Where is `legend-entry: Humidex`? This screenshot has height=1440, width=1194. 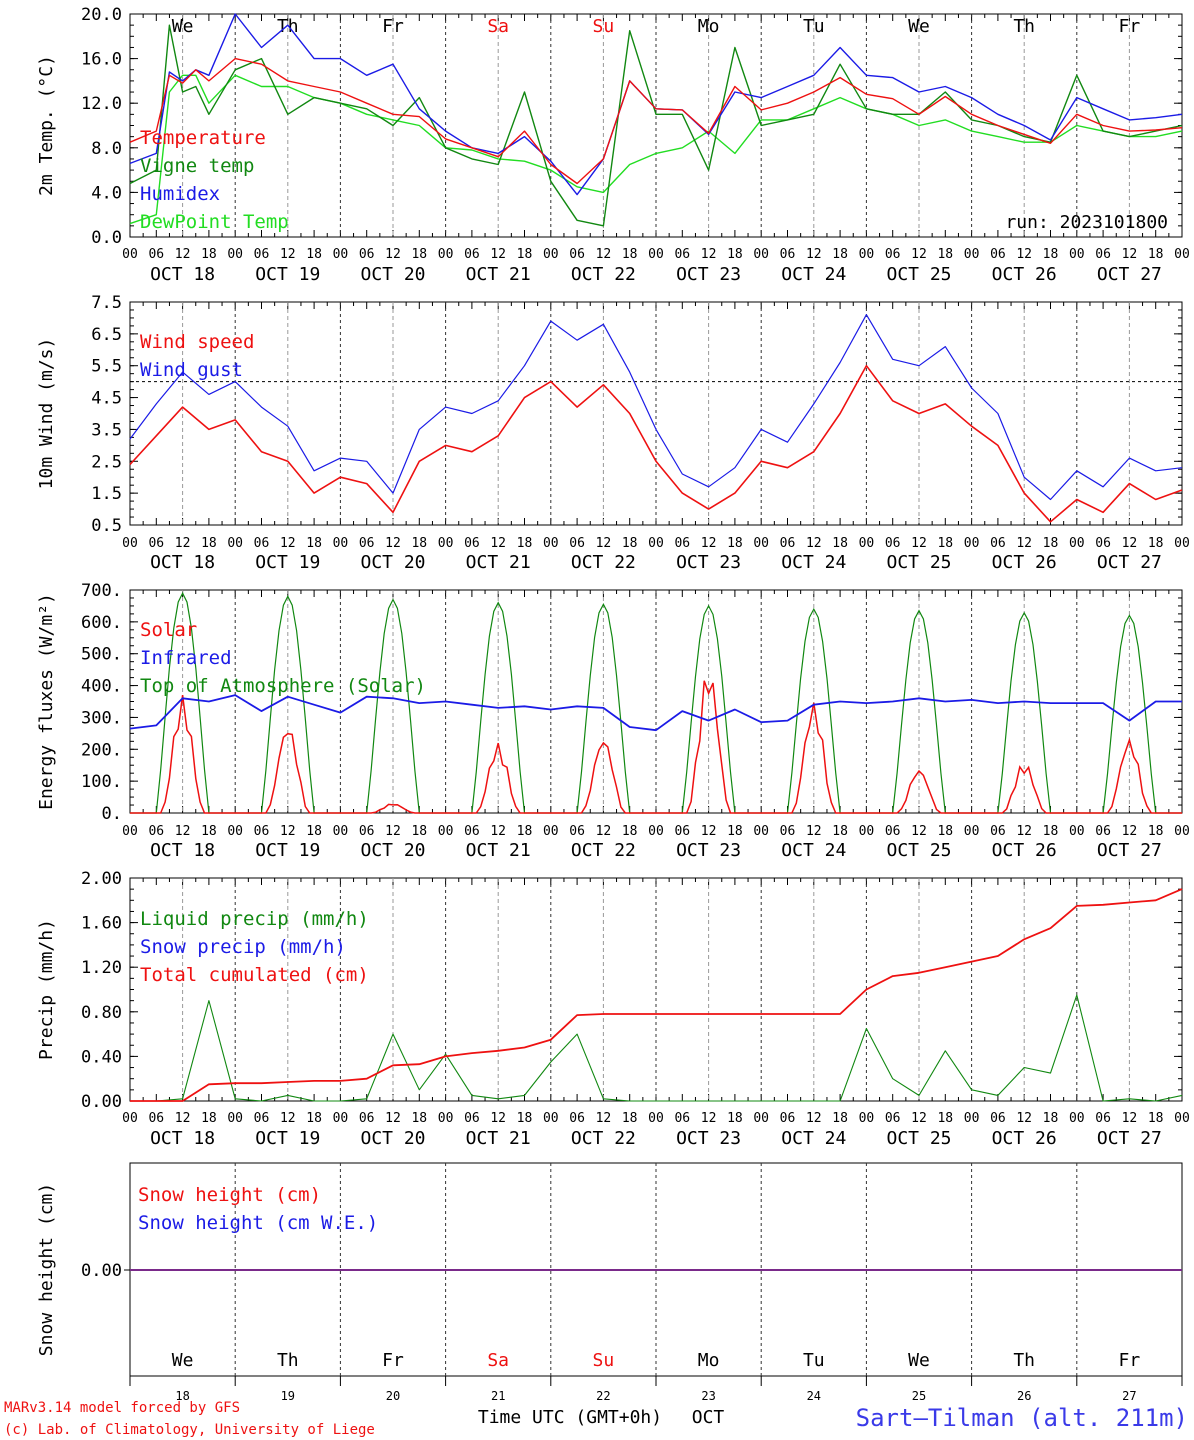
legend-entry: Humidex is located at coordinates (180, 194).